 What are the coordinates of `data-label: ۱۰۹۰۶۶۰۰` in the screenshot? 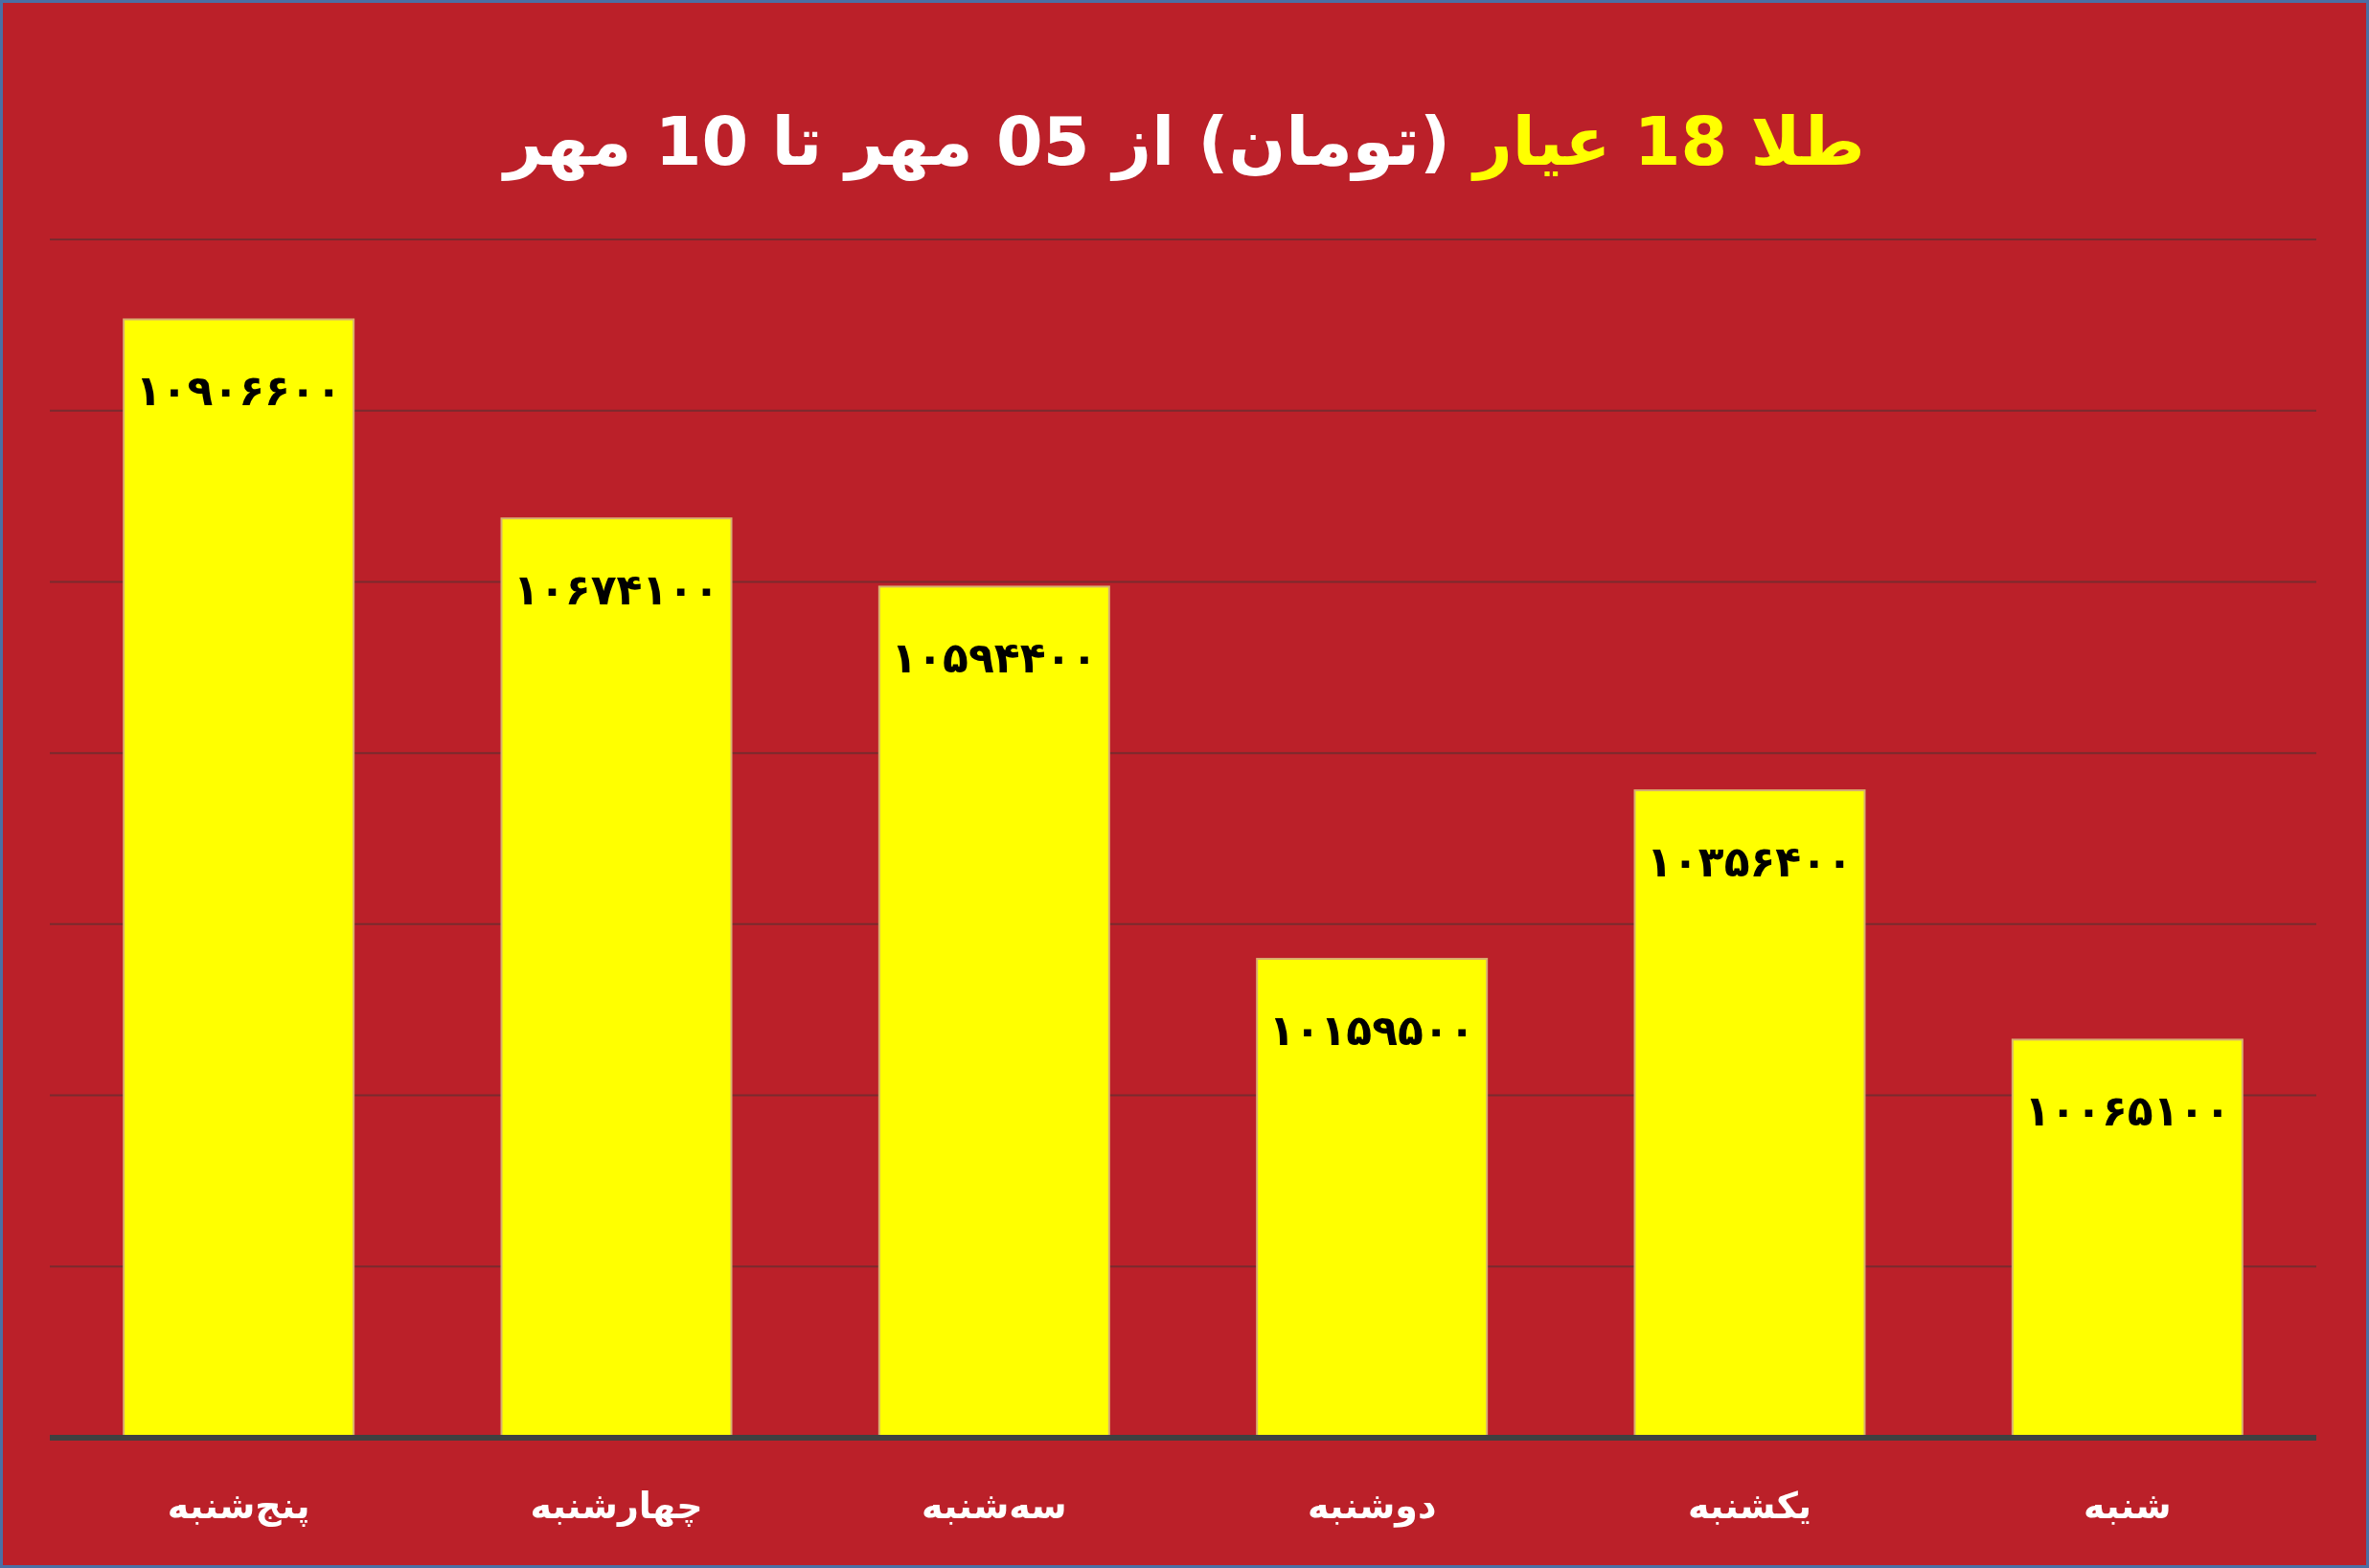 It's located at (238, 391).